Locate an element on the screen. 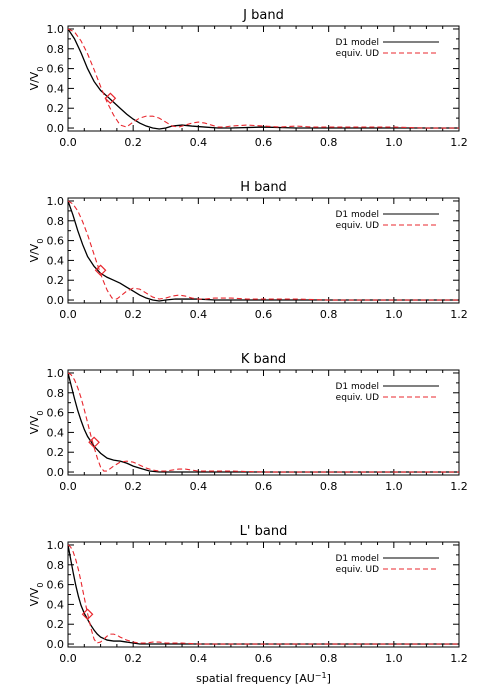  panel-title: K band is located at coordinates (263, 359).